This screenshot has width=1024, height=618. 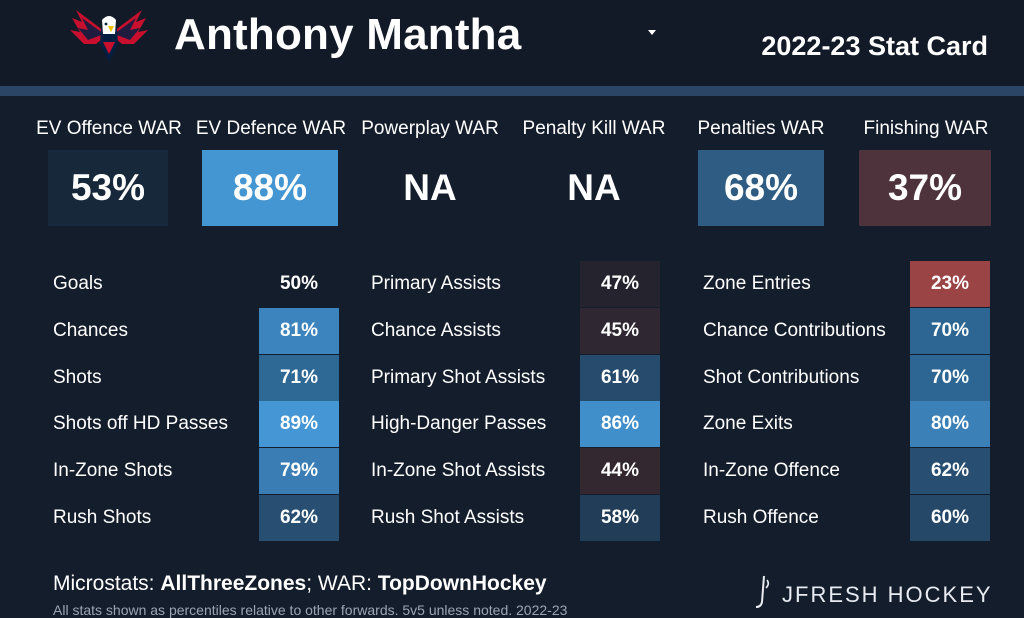 I want to click on stat-label: Chance Assists, so click(x=436, y=330).